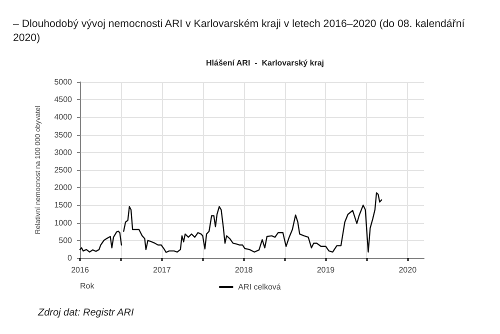  Describe the element at coordinates (63, 170) in the screenshot. I see `y-tick-label: 2500` at that location.